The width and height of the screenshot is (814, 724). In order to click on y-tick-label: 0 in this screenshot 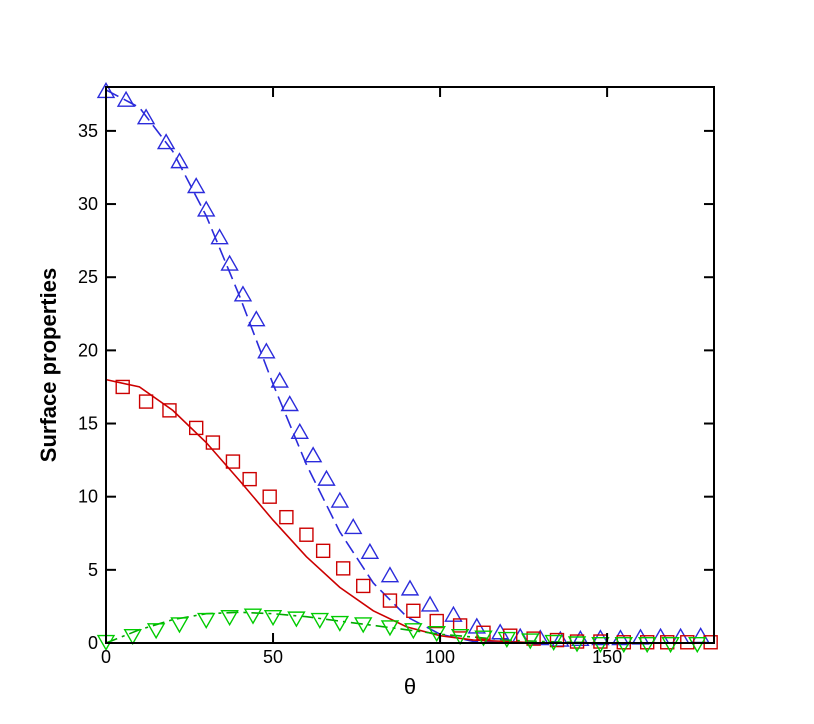, I will do `click(93, 643)`.